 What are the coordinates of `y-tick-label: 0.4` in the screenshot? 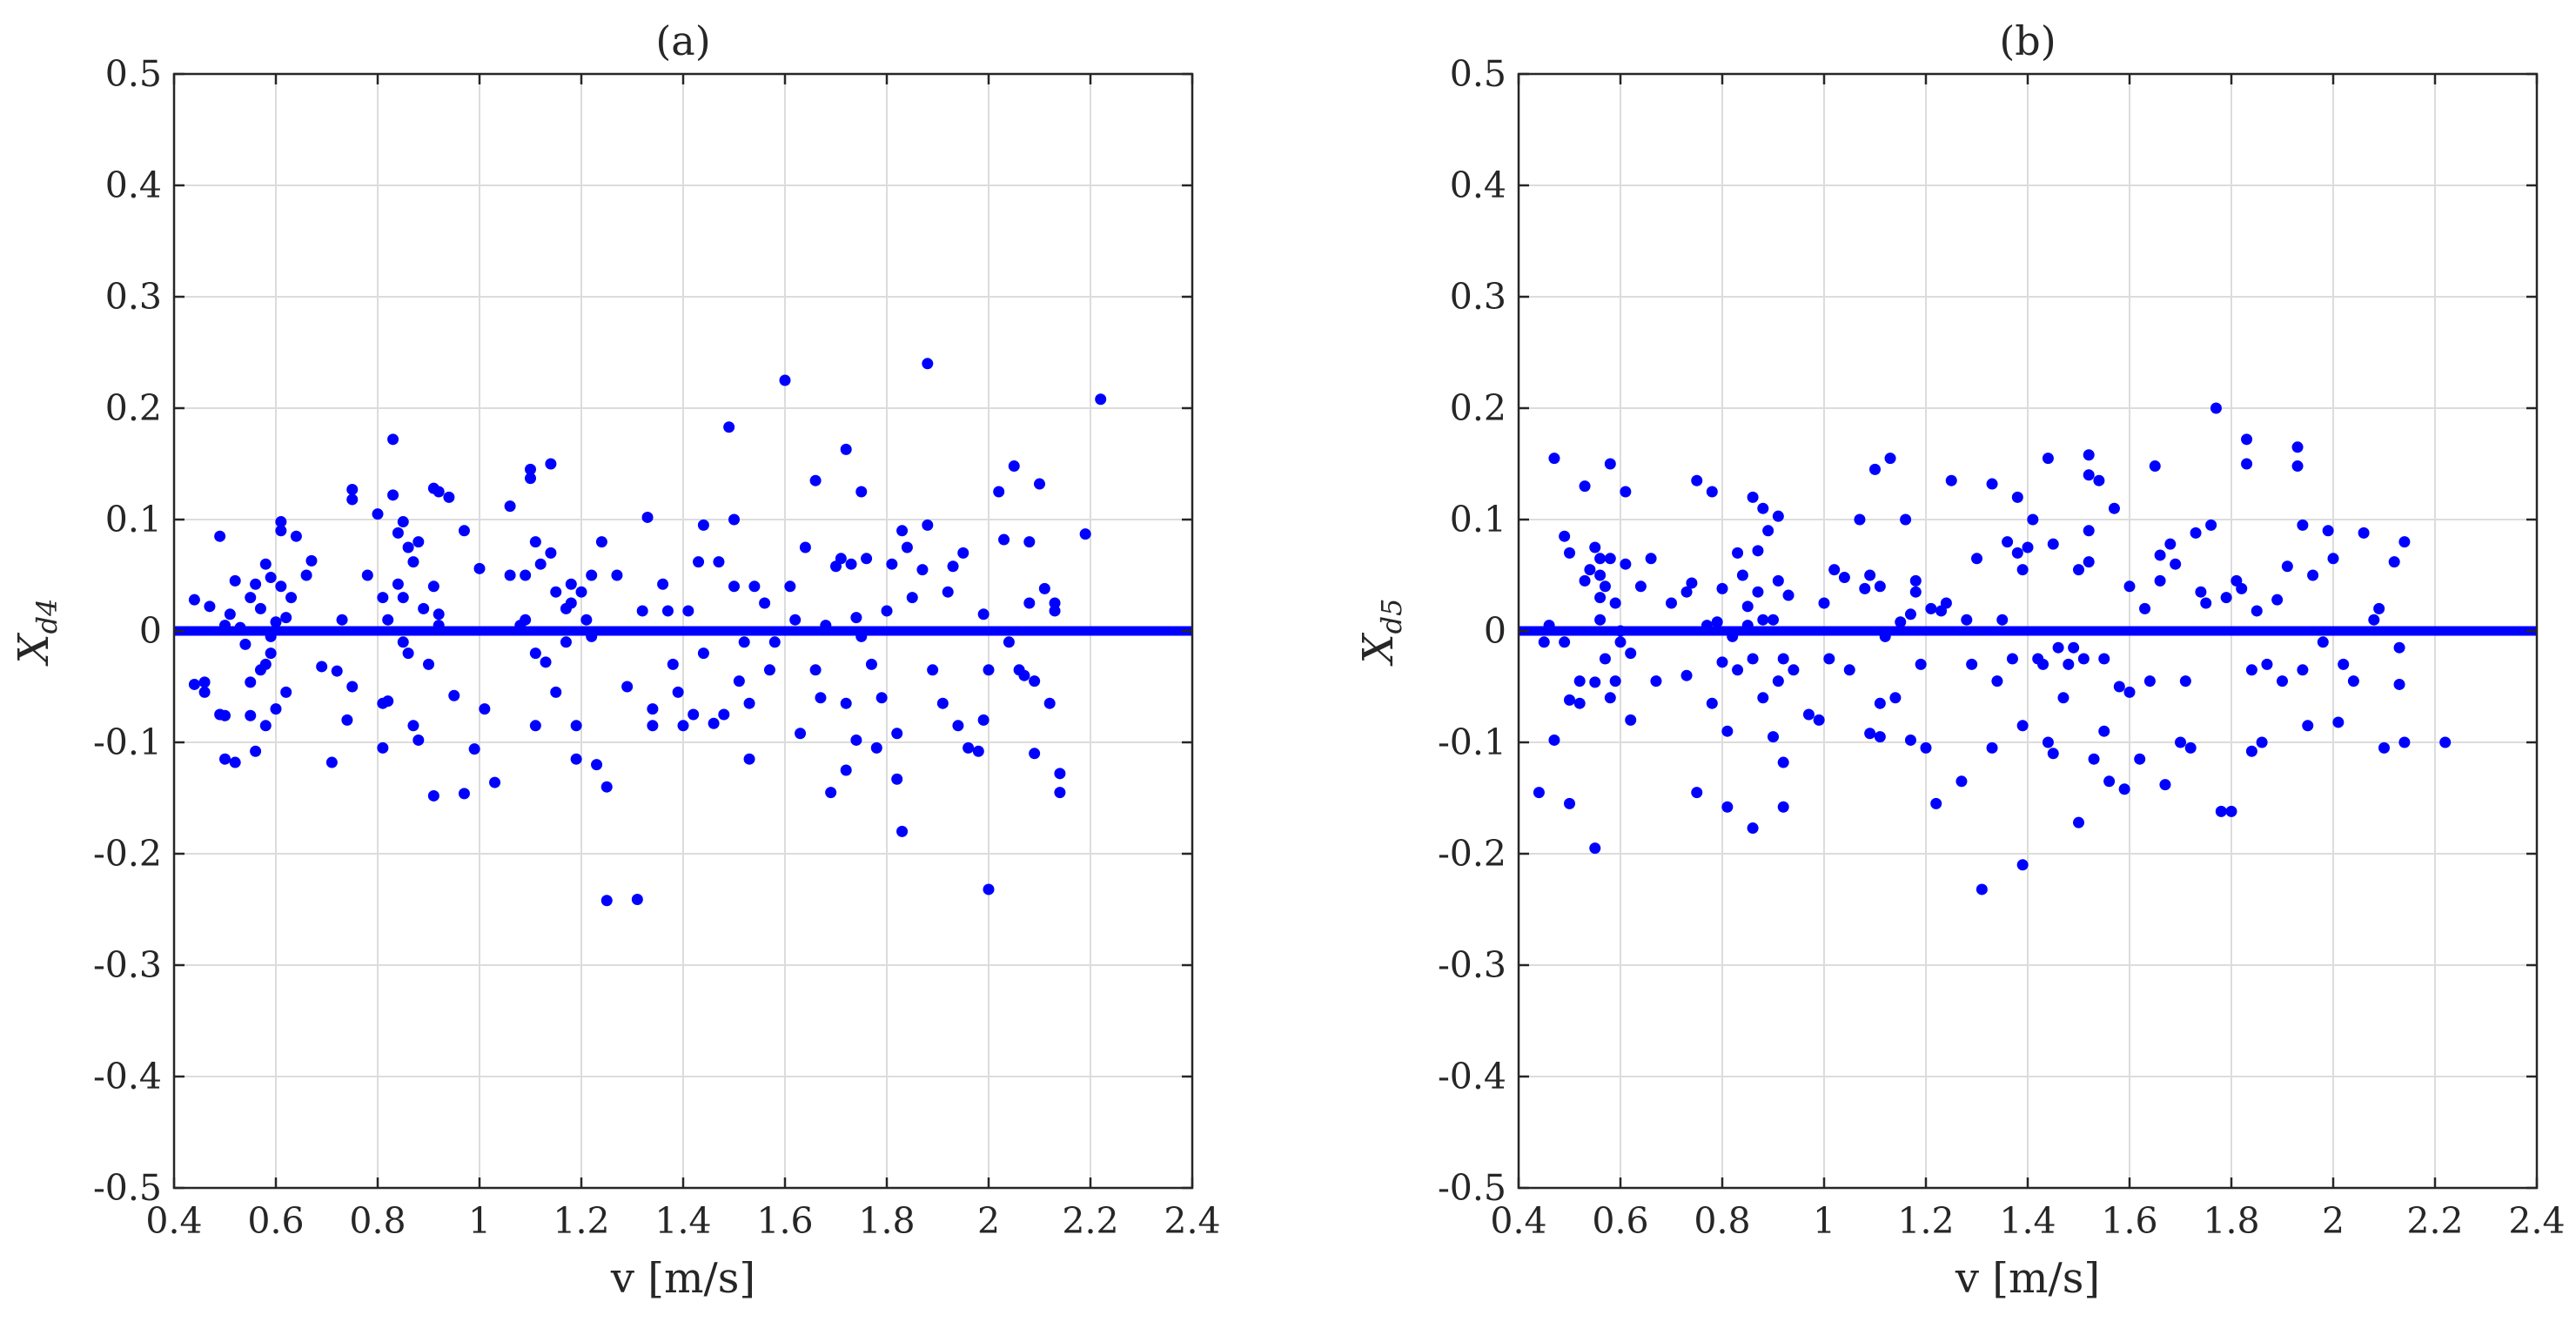 It's located at (133, 185).